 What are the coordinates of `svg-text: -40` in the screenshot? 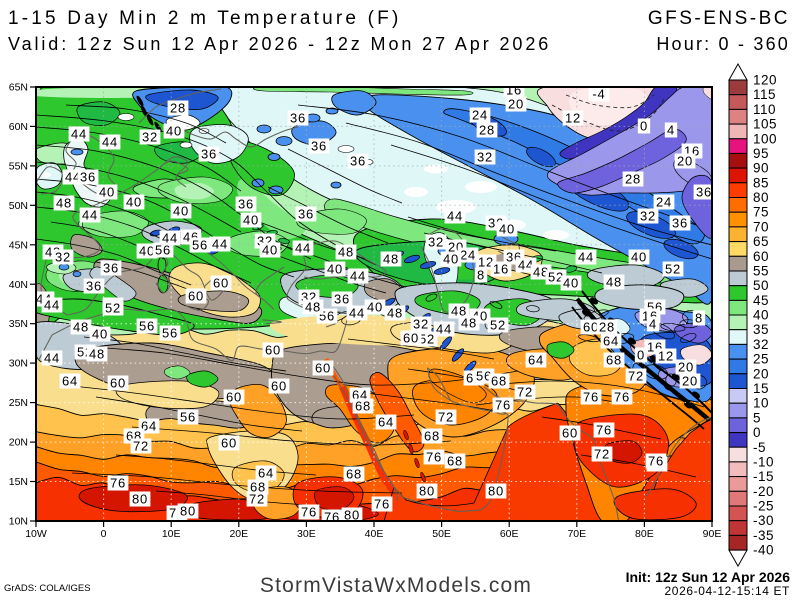 It's located at (763, 550).